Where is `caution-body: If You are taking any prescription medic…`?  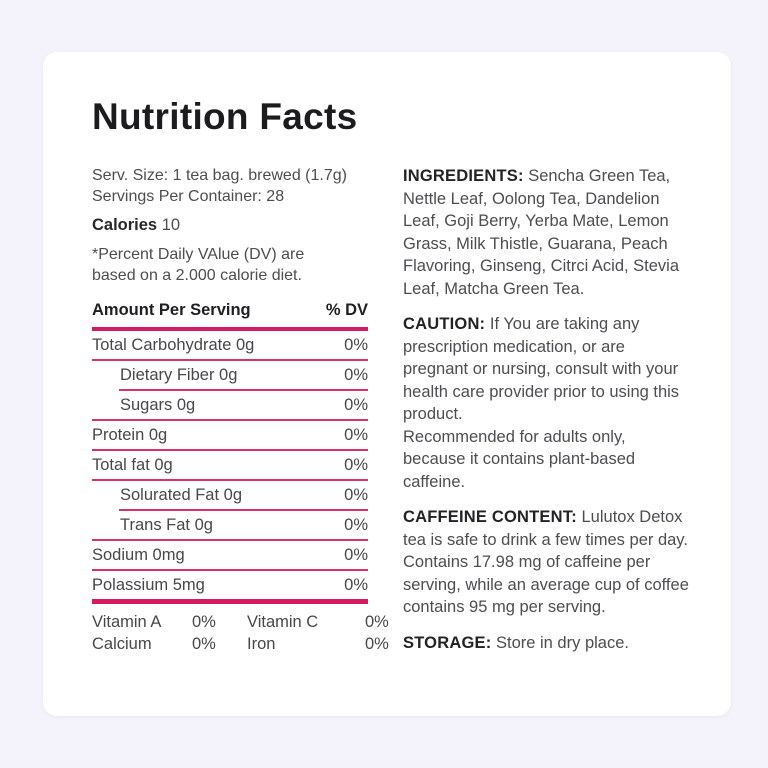
caution-body: If You are taking any prescription medic… is located at coordinates (541, 403).